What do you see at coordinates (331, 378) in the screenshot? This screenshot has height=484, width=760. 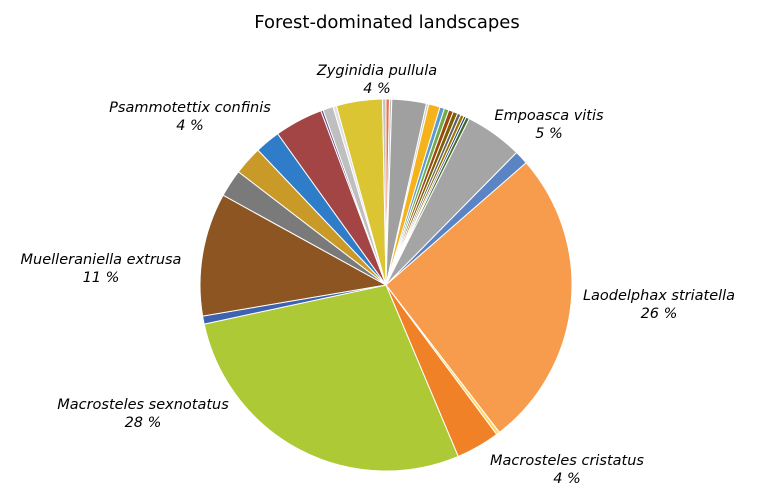 I see `pie-slice-macrosteles-sexnotatus` at bounding box center [331, 378].